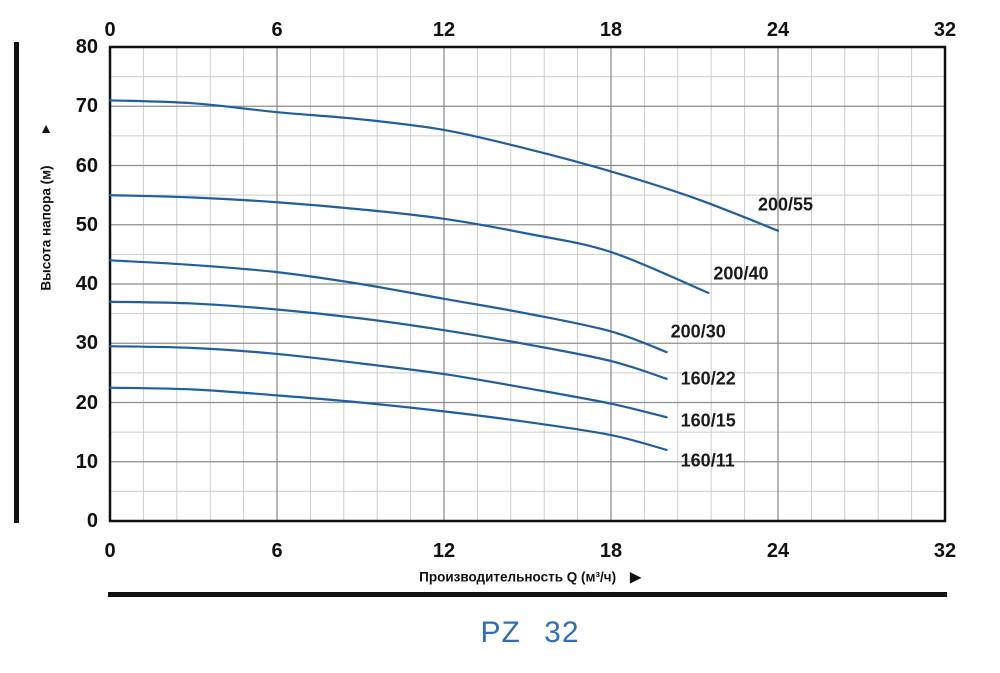 This screenshot has width=1000, height=673. Describe the element at coordinates (527, 594) in the screenshot. I see `bottom-thick-rule` at that location.